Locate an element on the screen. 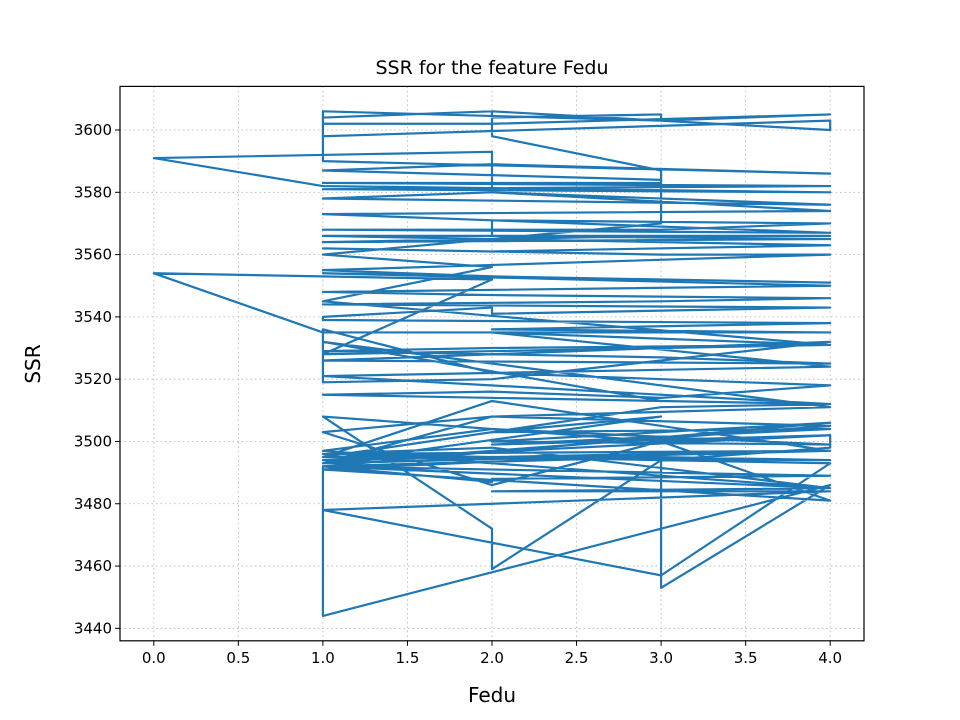 The width and height of the screenshot is (960, 720). y-tick-label: 3500 is located at coordinates (93, 441).